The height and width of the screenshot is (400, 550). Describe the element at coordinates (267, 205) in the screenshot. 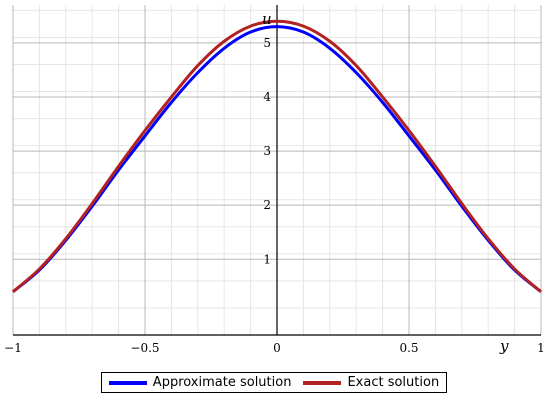

I see `y-tick-label: 2` at that location.